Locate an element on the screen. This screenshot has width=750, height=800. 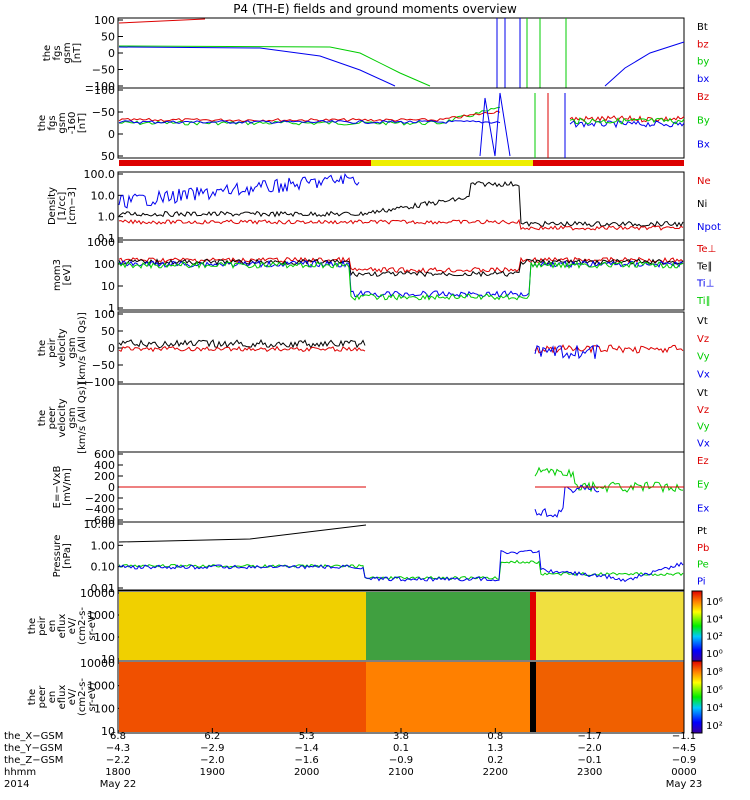
legend-entry-ti⊥: Ti⊥ is located at coordinates (705, 284).